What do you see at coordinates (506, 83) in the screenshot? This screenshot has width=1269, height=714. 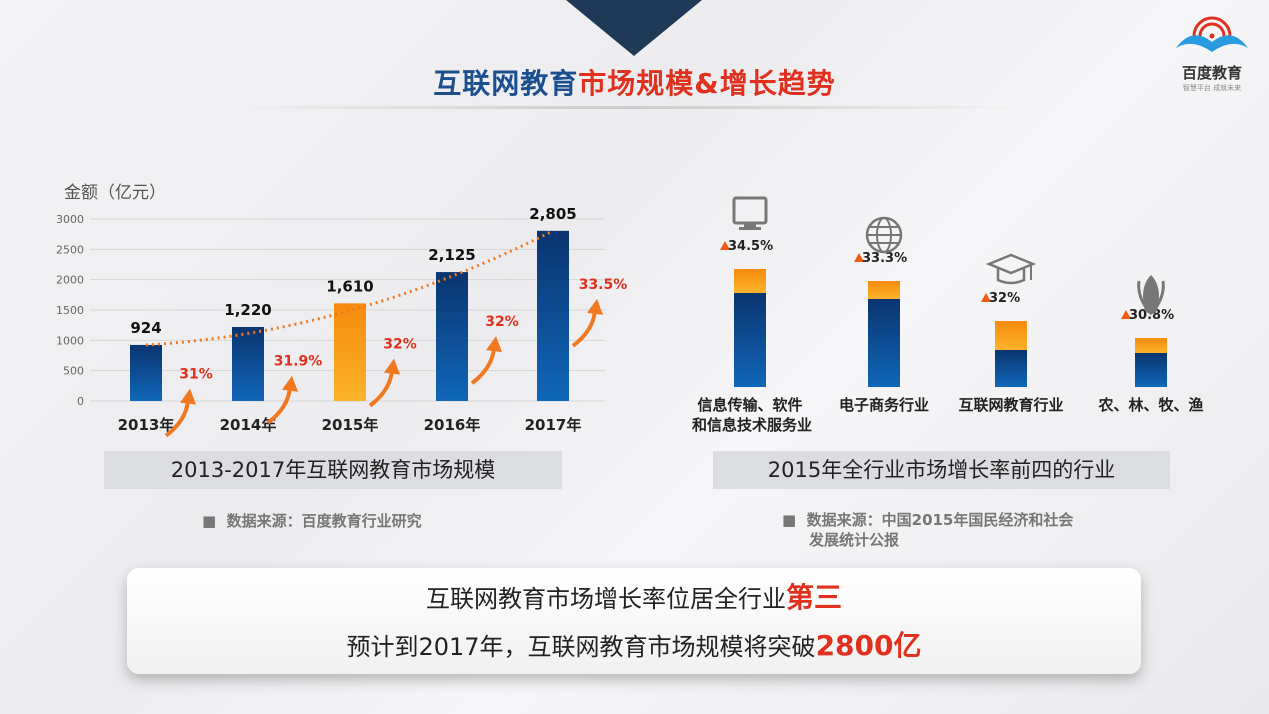 I see `title-part1: 互联网教育` at bounding box center [506, 83].